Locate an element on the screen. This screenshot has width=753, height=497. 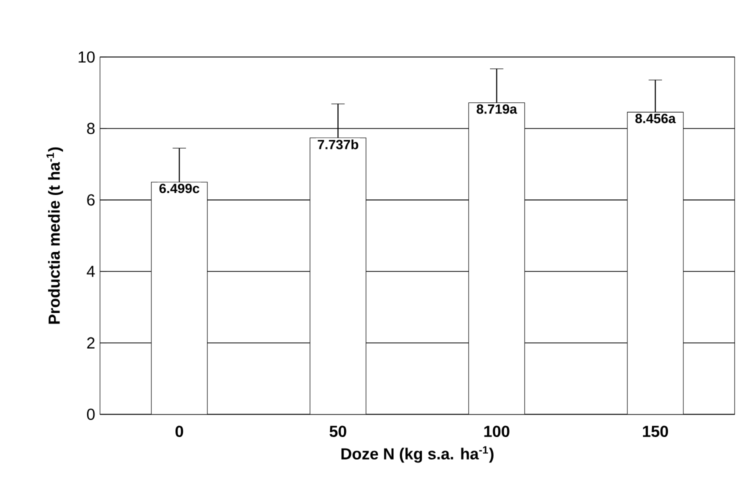
y-axis-title: Productia medie (t ha$^{-1}$) is located at coordinates (55, 235).